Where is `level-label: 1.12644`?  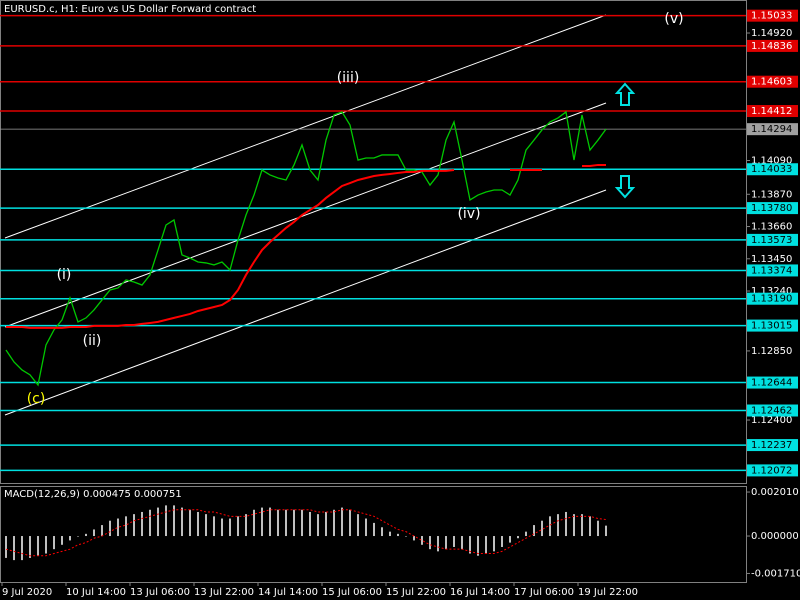
level-label: 1.12644 is located at coordinates (771, 383).